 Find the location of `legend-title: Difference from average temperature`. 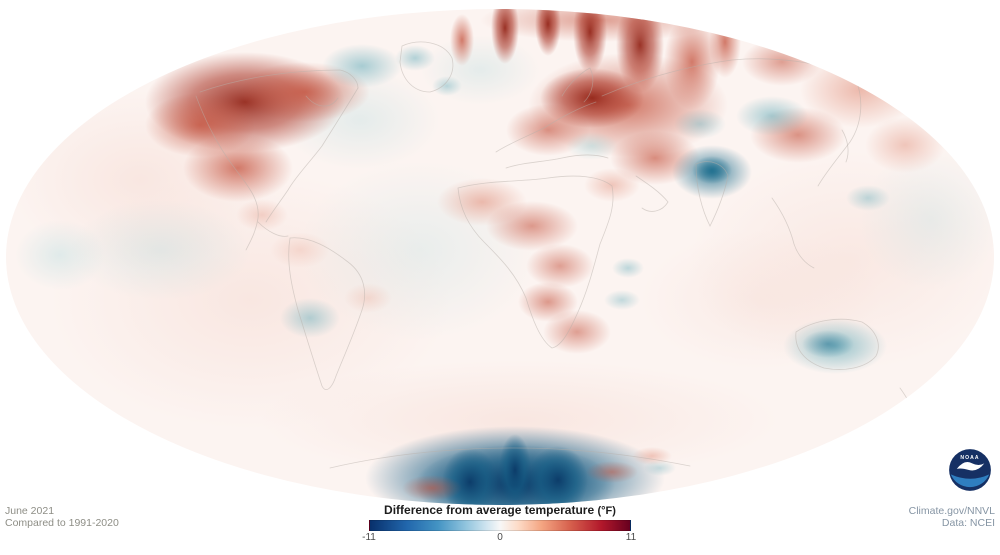

legend-title: Difference from average temperature is located at coordinates (489, 510).